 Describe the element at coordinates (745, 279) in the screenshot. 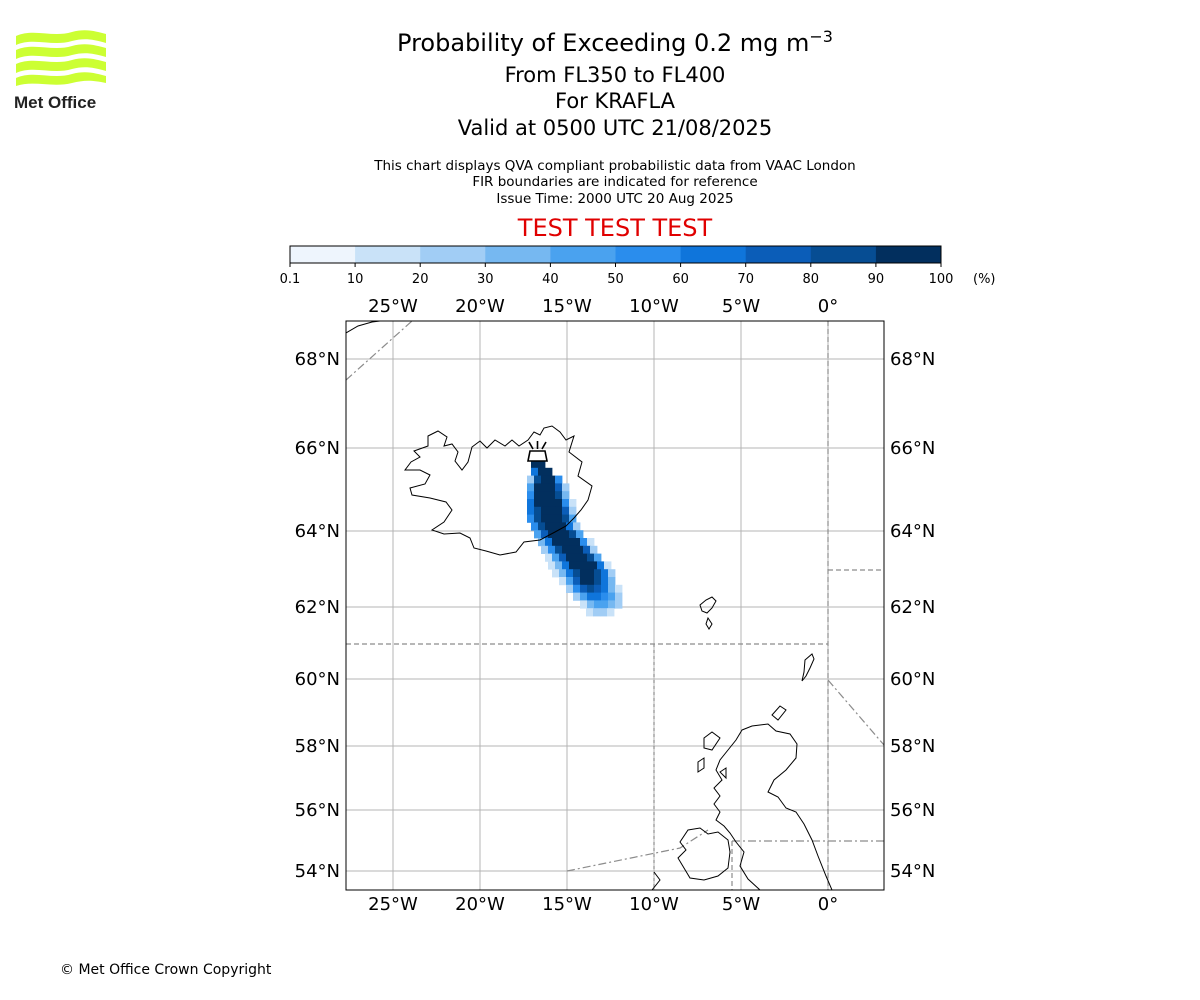

I see `colorbar-tick-label: 70` at that location.